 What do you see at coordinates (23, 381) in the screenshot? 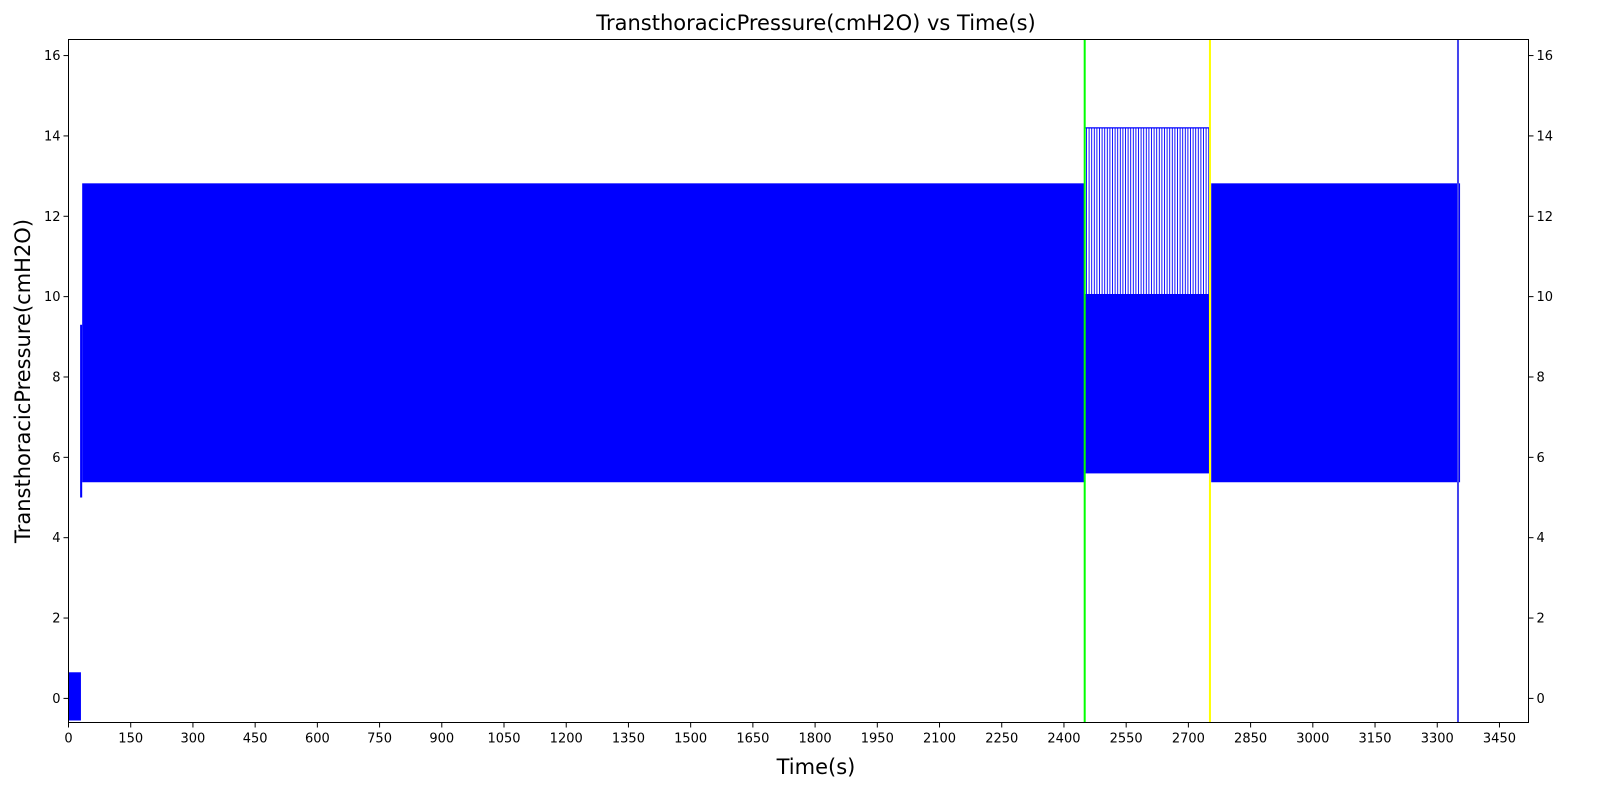
I see `y-axis-label: TransthoracicPressure(cmH2O)` at bounding box center [23, 381].